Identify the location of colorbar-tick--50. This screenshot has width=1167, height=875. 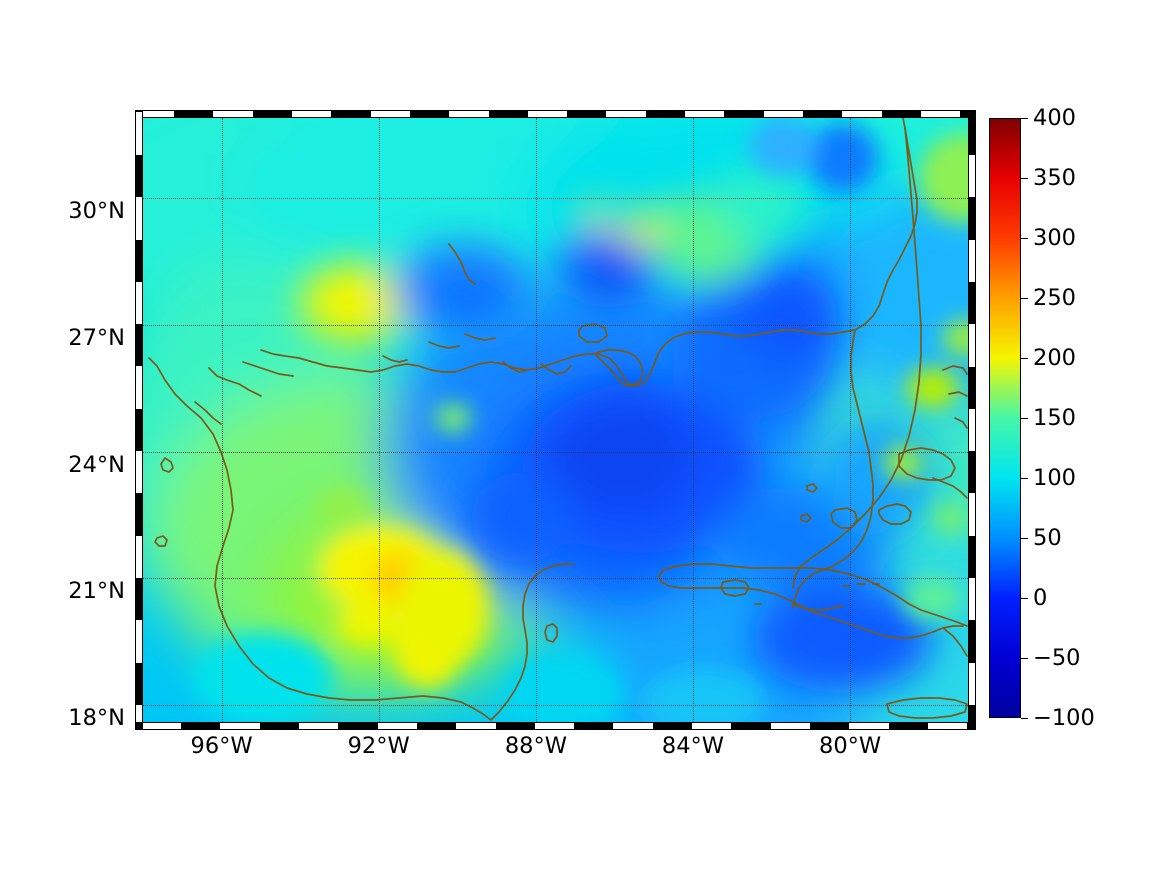
(1024, 658).